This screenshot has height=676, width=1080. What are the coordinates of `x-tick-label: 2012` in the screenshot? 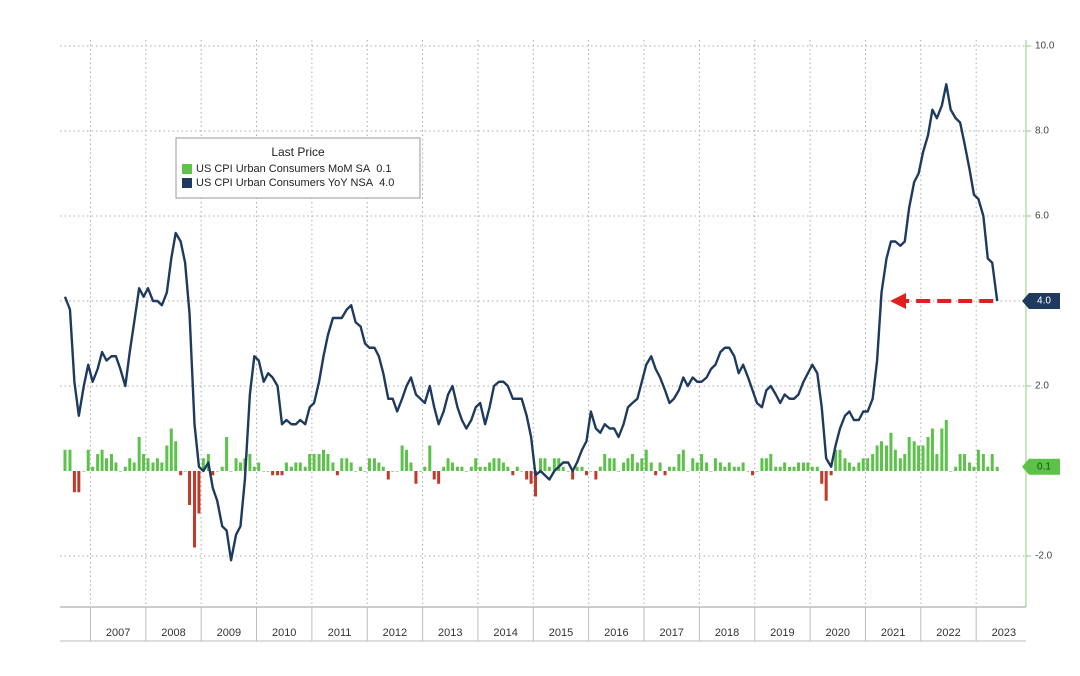 It's located at (395, 633).